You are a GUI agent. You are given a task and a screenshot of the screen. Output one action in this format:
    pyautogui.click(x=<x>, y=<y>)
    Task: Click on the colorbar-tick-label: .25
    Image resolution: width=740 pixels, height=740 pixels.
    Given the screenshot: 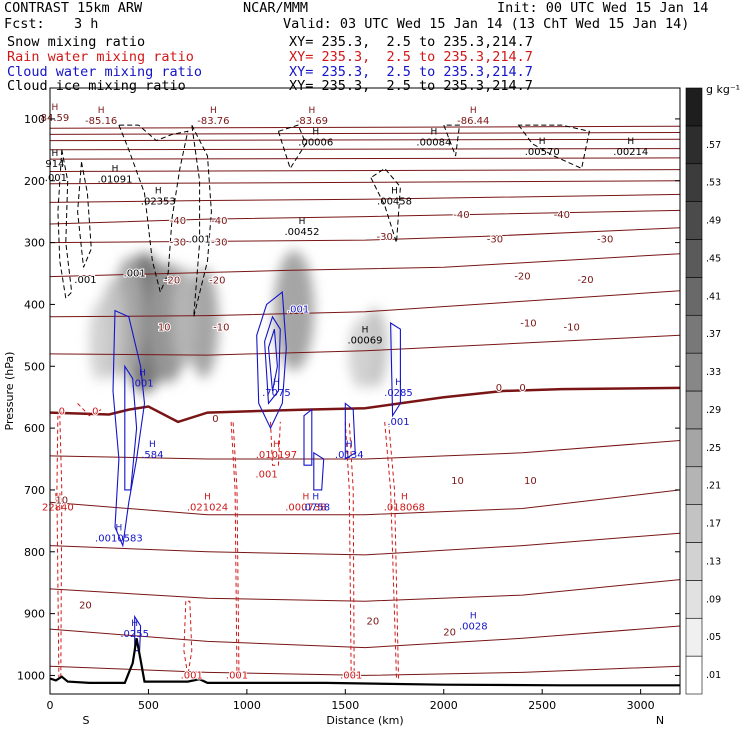 What is the action you would take?
    pyautogui.click(x=713, y=448)
    